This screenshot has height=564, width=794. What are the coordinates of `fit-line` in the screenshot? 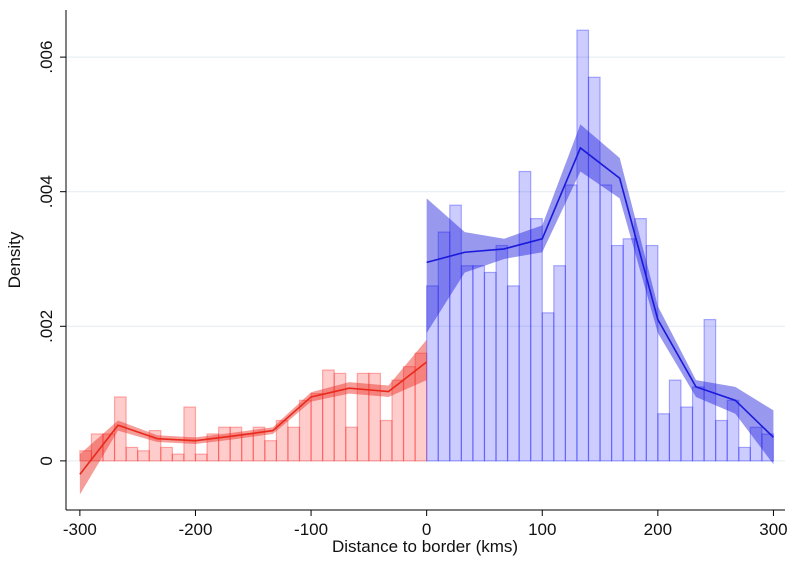 It's located at (253, 418).